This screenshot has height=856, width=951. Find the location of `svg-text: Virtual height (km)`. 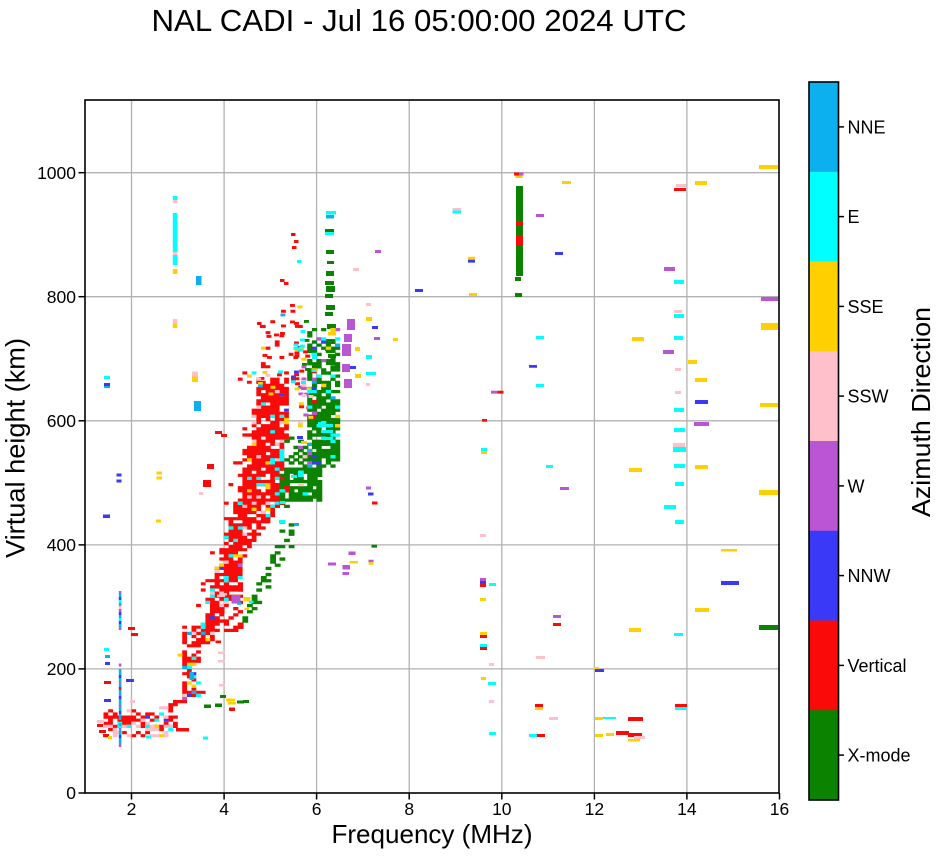

svg-text: Virtual height (km) is located at coordinates (16, 448).